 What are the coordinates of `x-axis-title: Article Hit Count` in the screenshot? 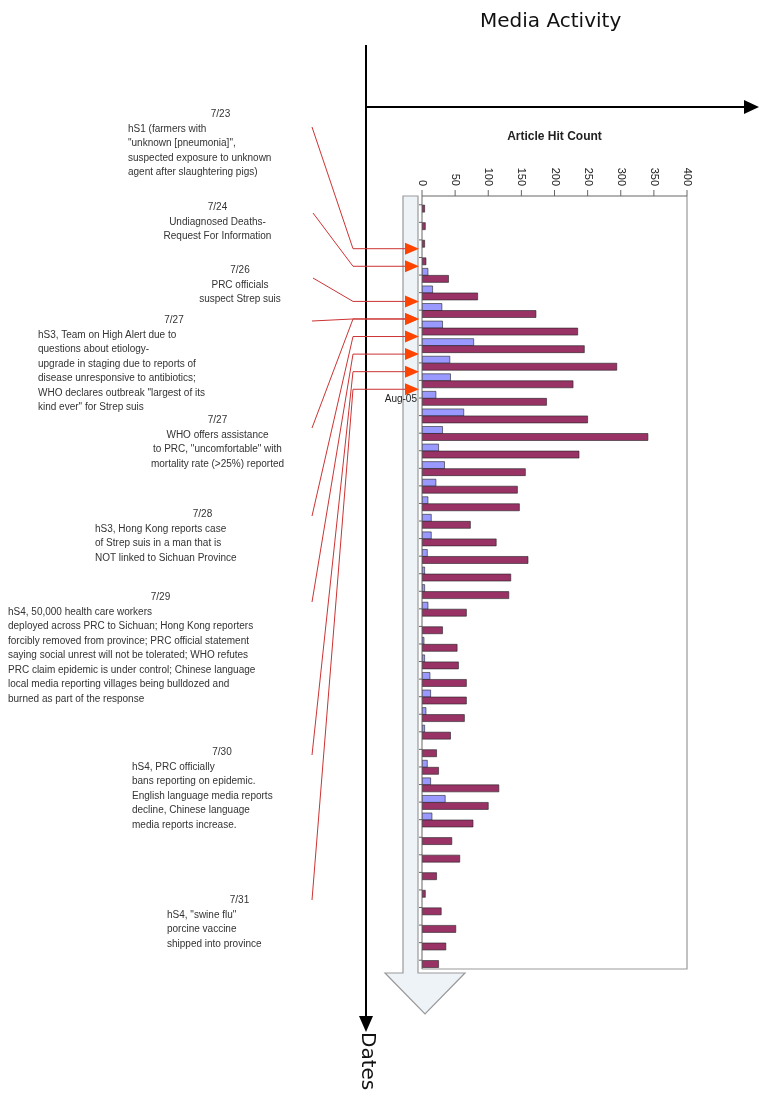 It's located at (554, 135).